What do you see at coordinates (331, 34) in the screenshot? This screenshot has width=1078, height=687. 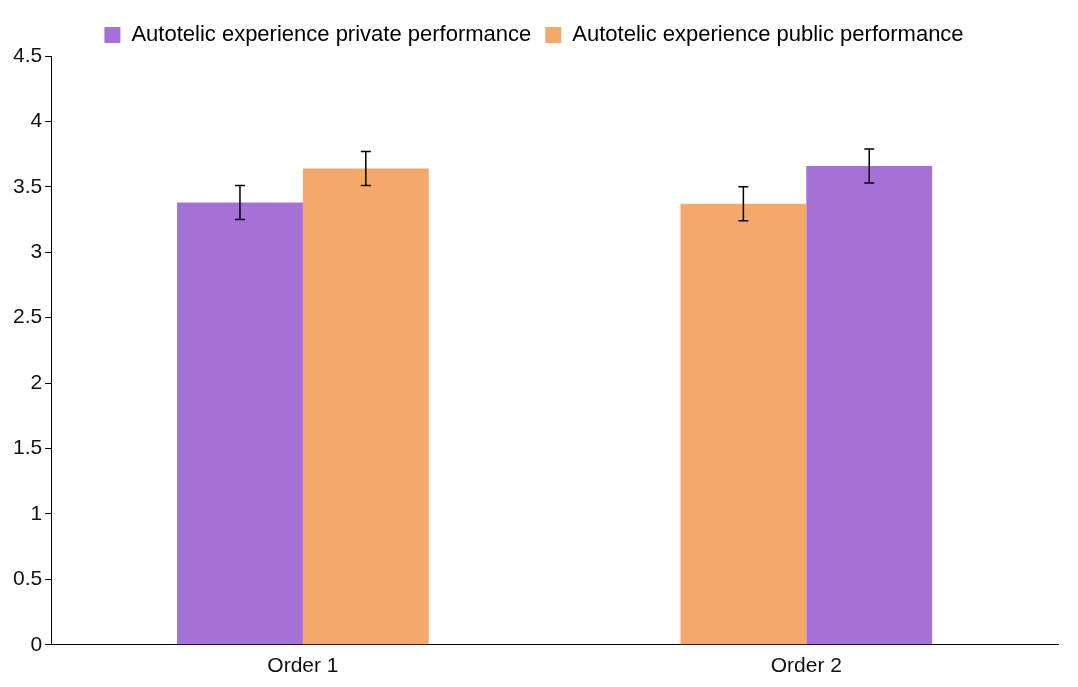 I see `legend-label: Autotelic experience private performance` at bounding box center [331, 34].